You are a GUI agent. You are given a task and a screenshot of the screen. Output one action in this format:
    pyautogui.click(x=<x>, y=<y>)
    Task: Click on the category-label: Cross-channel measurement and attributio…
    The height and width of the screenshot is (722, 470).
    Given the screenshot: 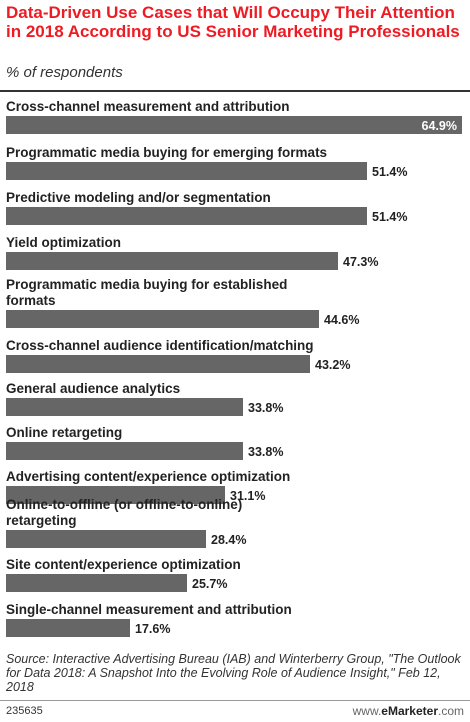 What is the action you would take?
    pyautogui.click(x=148, y=106)
    